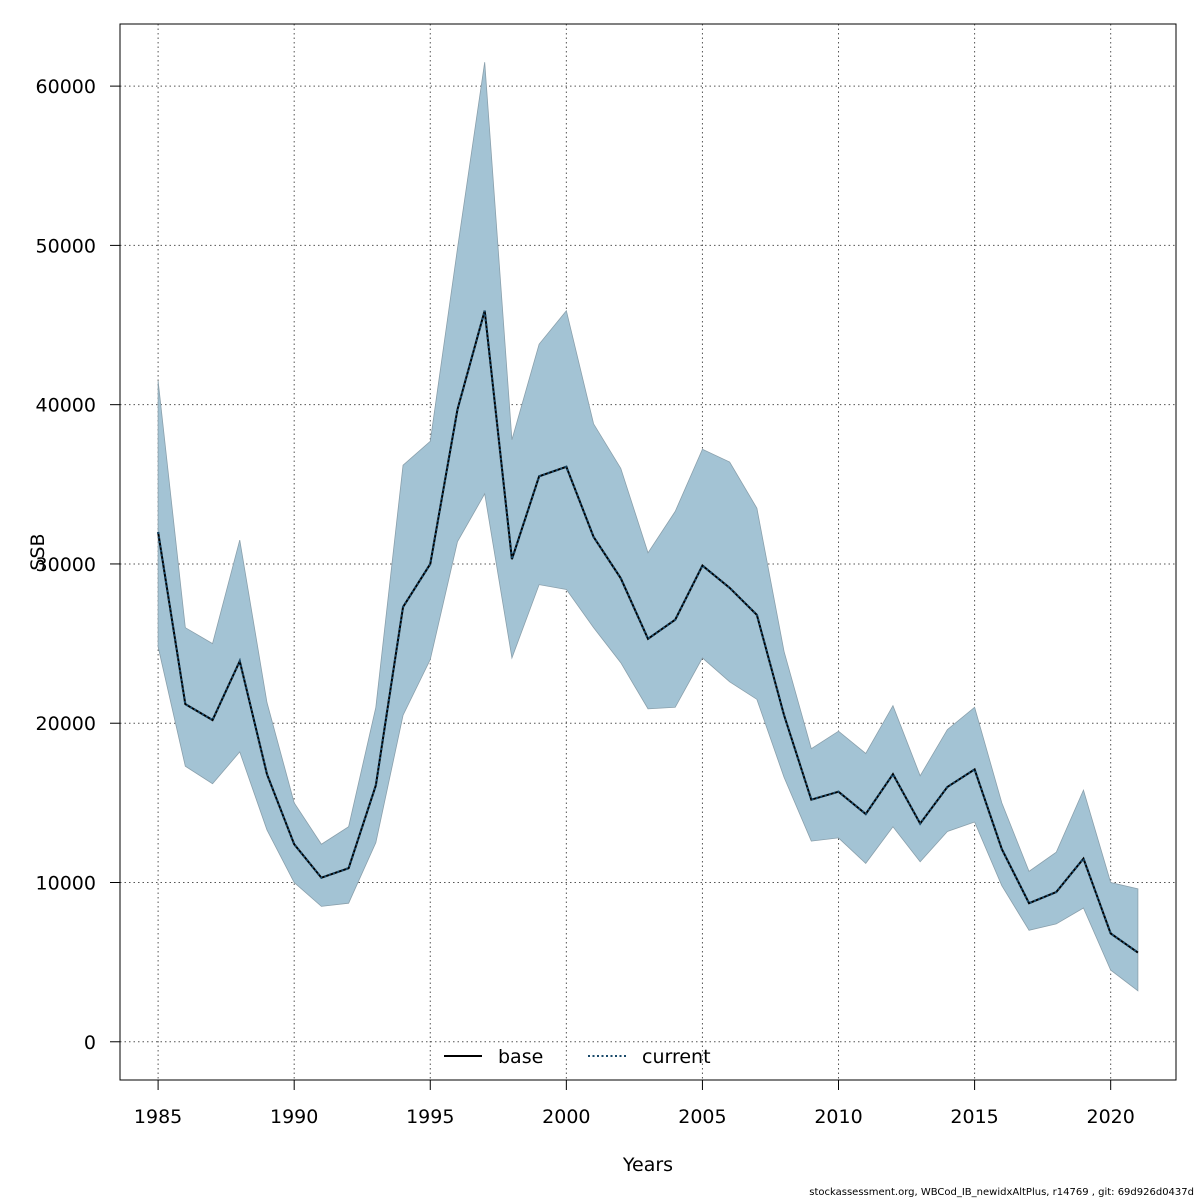 This screenshot has width=1200, height=1200. I want to click on x-tick-label-2010: 2010, so click(838, 1117).